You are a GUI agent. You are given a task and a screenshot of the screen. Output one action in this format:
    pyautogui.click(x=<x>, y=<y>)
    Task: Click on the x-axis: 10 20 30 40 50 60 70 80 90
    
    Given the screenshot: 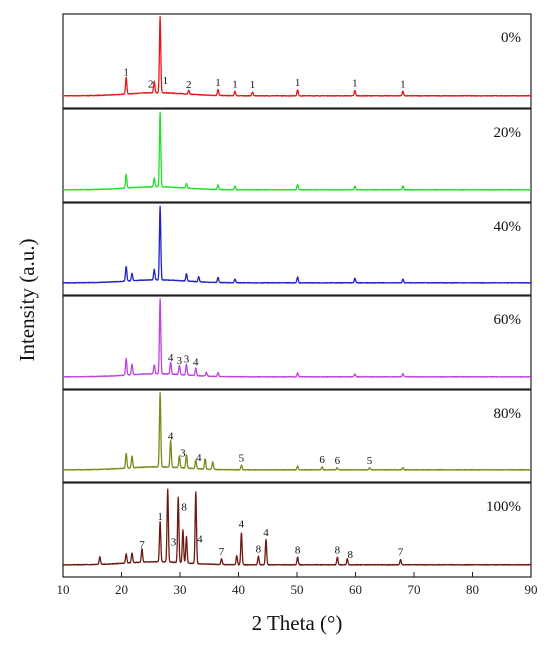 What is the action you would take?
    pyautogui.click(x=297, y=584)
    